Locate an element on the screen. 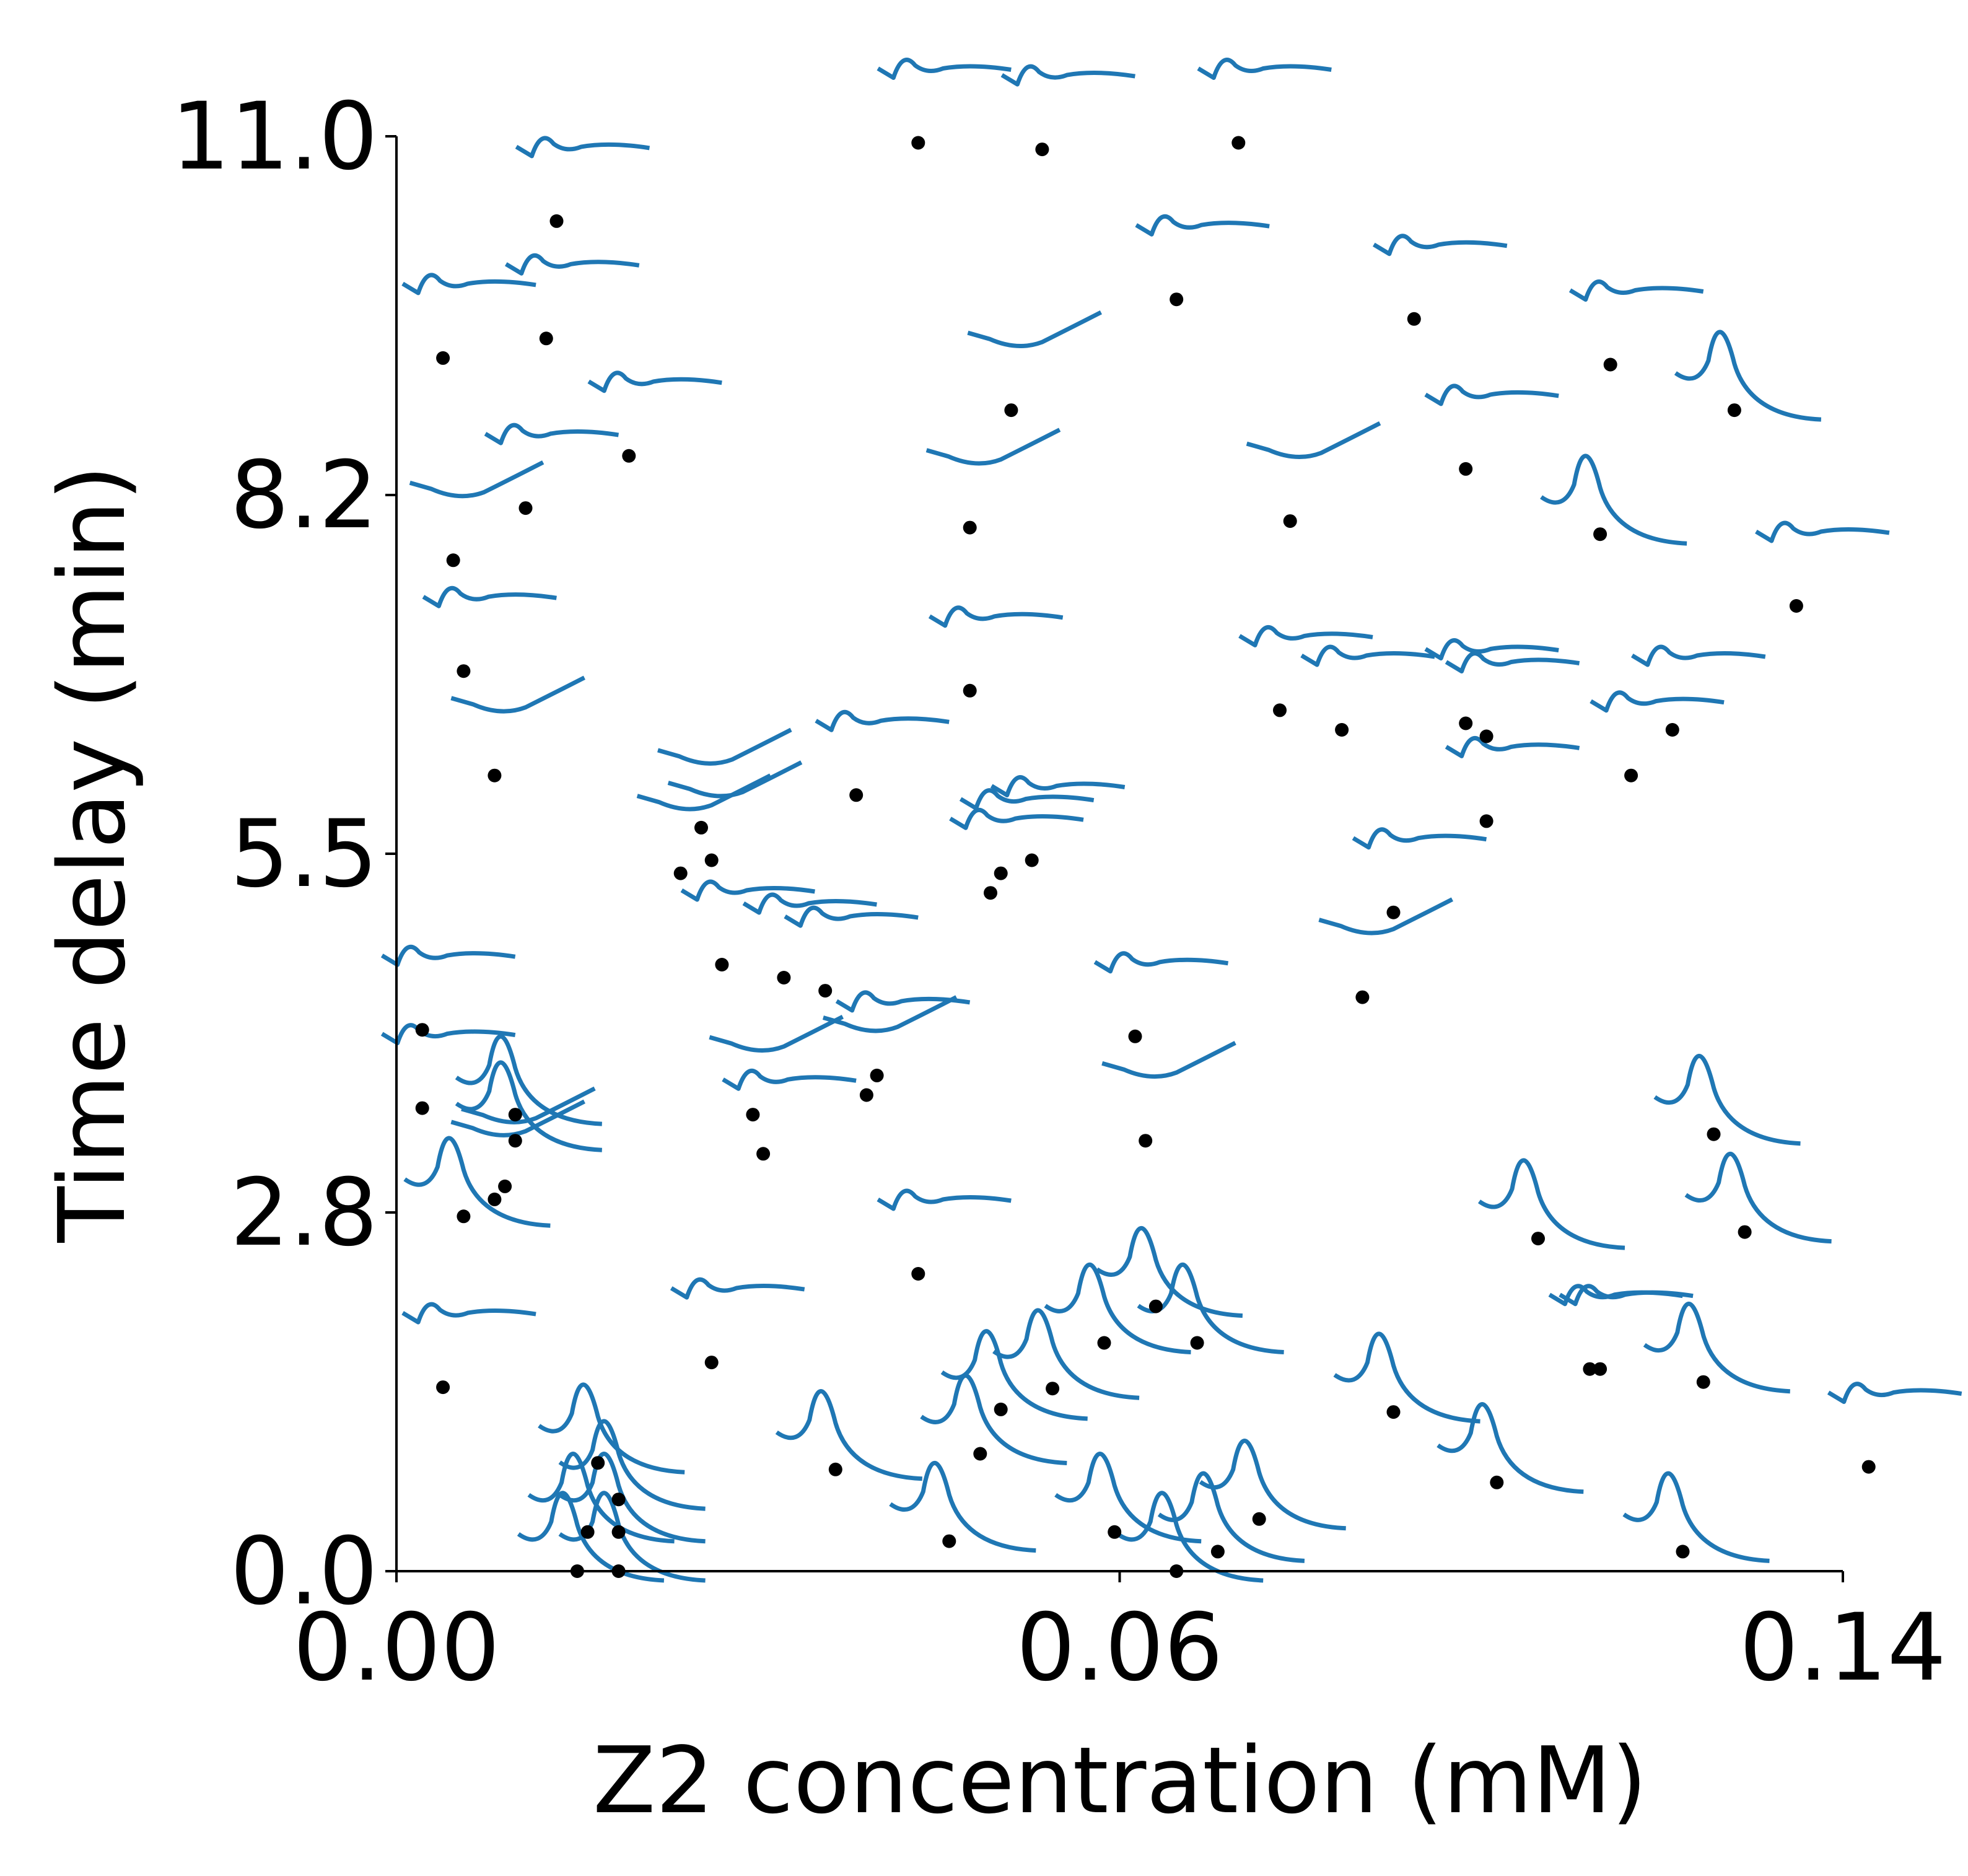 The height and width of the screenshot is (1876, 1968). x-axis-title: Z2 concentration (mM) is located at coordinates (1120, 1780).